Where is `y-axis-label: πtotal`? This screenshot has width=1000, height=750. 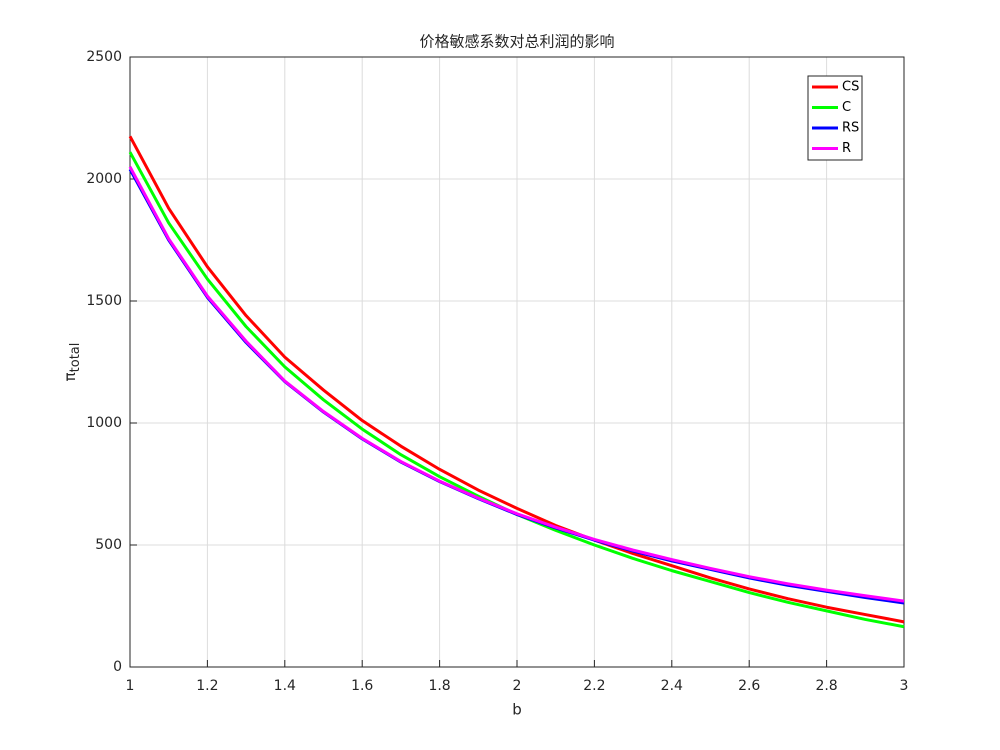
y-axis-label: πtotal is located at coordinates (72, 362).